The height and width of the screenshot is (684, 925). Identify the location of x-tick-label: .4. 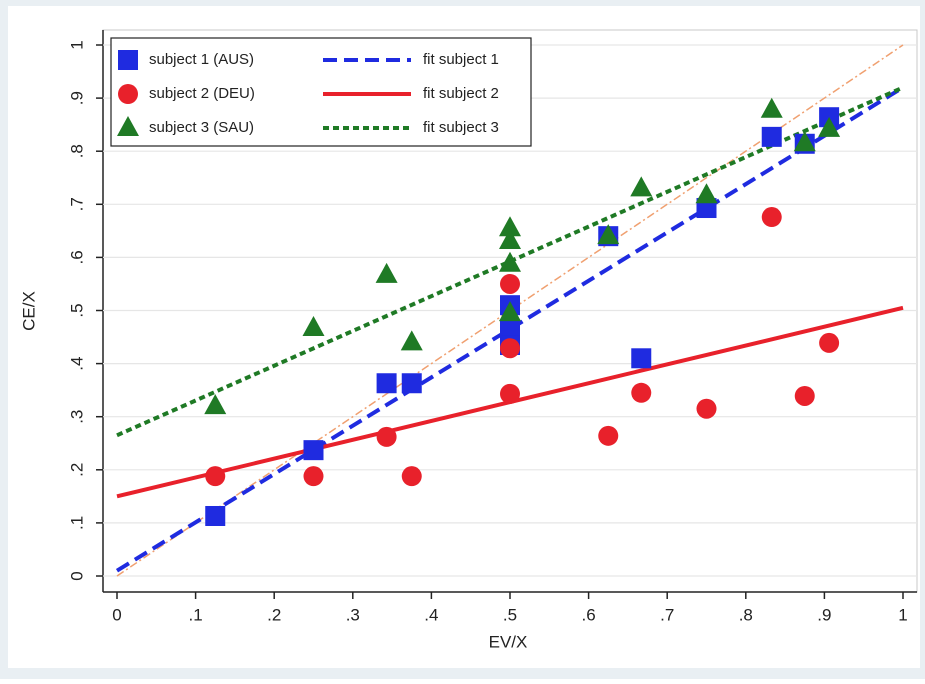
(431, 614).